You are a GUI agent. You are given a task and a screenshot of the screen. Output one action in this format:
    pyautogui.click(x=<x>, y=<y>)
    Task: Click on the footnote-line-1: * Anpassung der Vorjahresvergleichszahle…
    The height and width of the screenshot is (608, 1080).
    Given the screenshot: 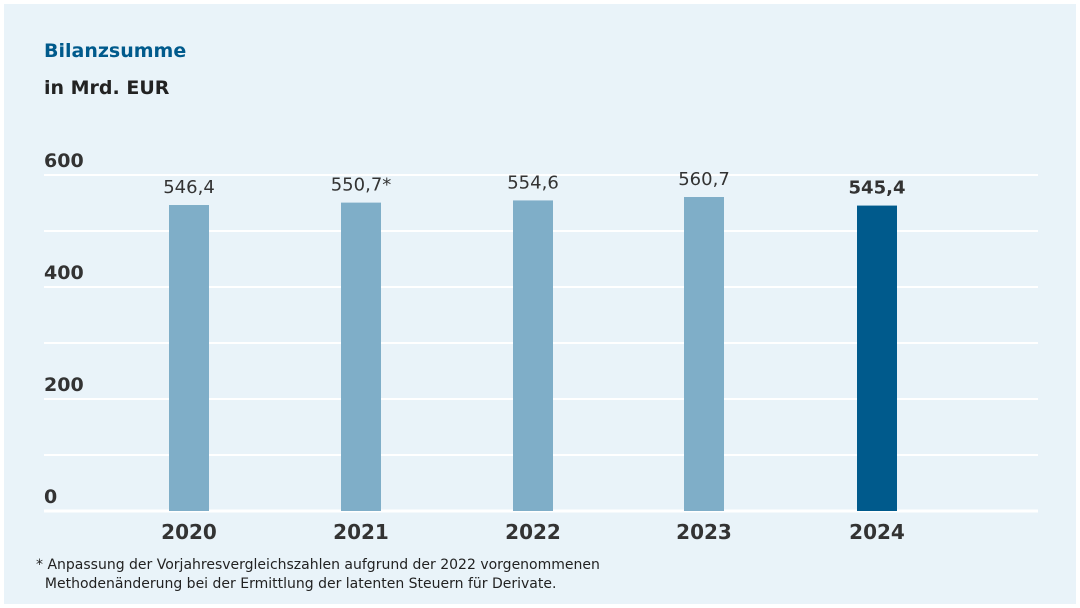 What is the action you would take?
    pyautogui.click(x=318, y=565)
    